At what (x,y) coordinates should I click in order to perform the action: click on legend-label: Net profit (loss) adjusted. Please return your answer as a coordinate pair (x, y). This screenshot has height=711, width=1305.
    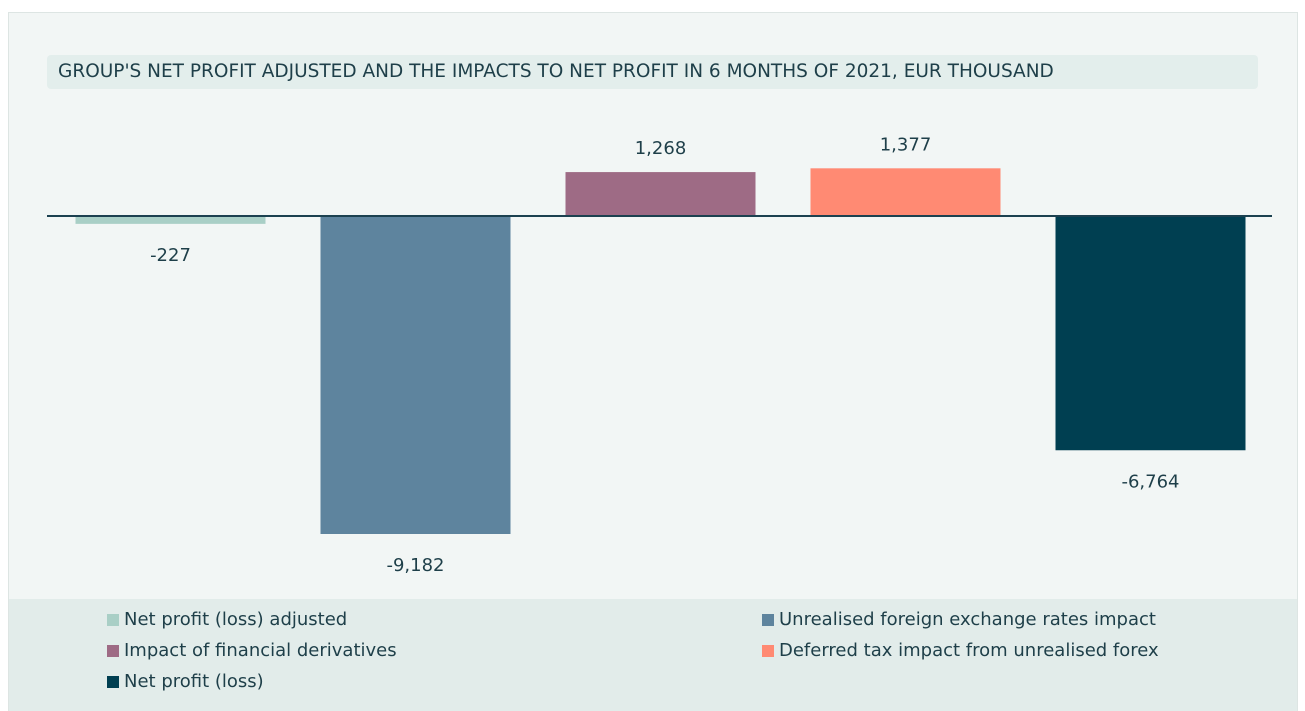
    Looking at the image, I should click on (235, 619).